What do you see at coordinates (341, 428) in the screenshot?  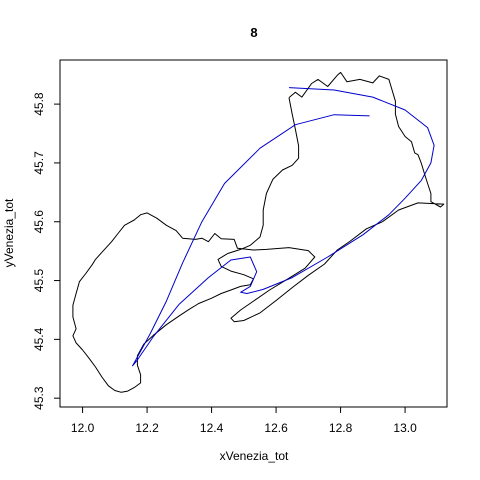 I see `x-tick-label: 12.8` at bounding box center [341, 428].